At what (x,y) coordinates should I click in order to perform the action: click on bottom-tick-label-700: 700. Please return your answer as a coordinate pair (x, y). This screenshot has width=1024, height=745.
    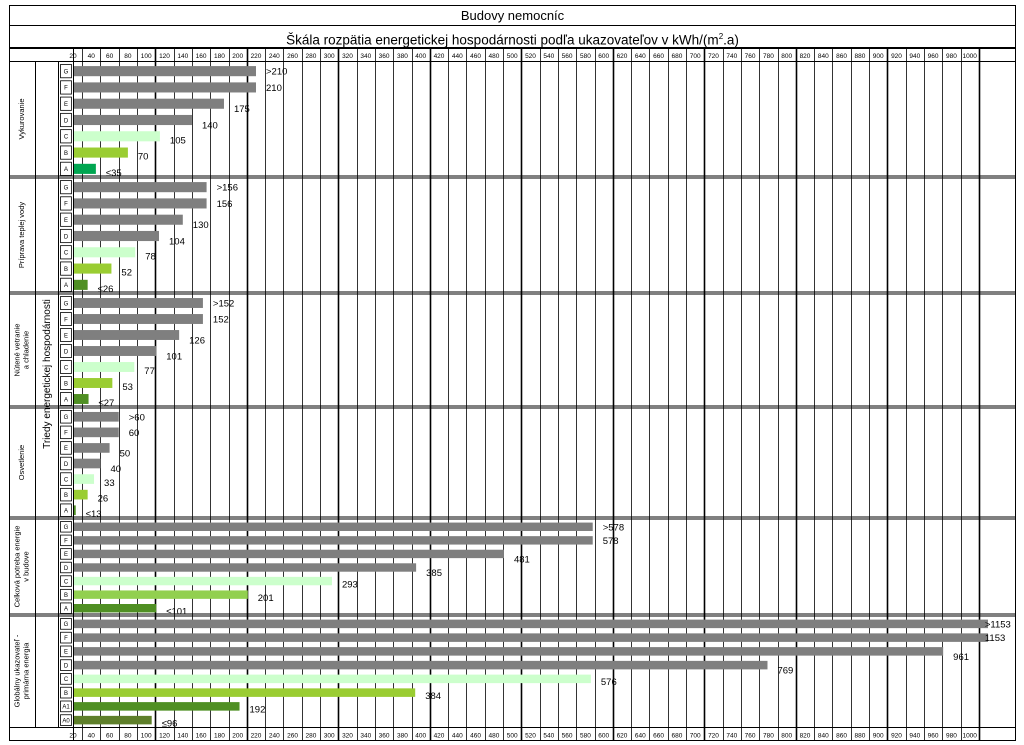
    Looking at the image, I should click on (695, 736).